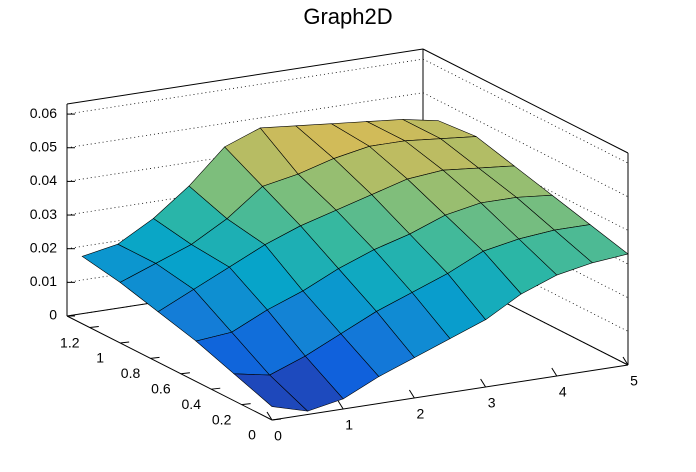 The image size is (696, 472). I want to click on y-tick-label: 0, so click(252, 435).